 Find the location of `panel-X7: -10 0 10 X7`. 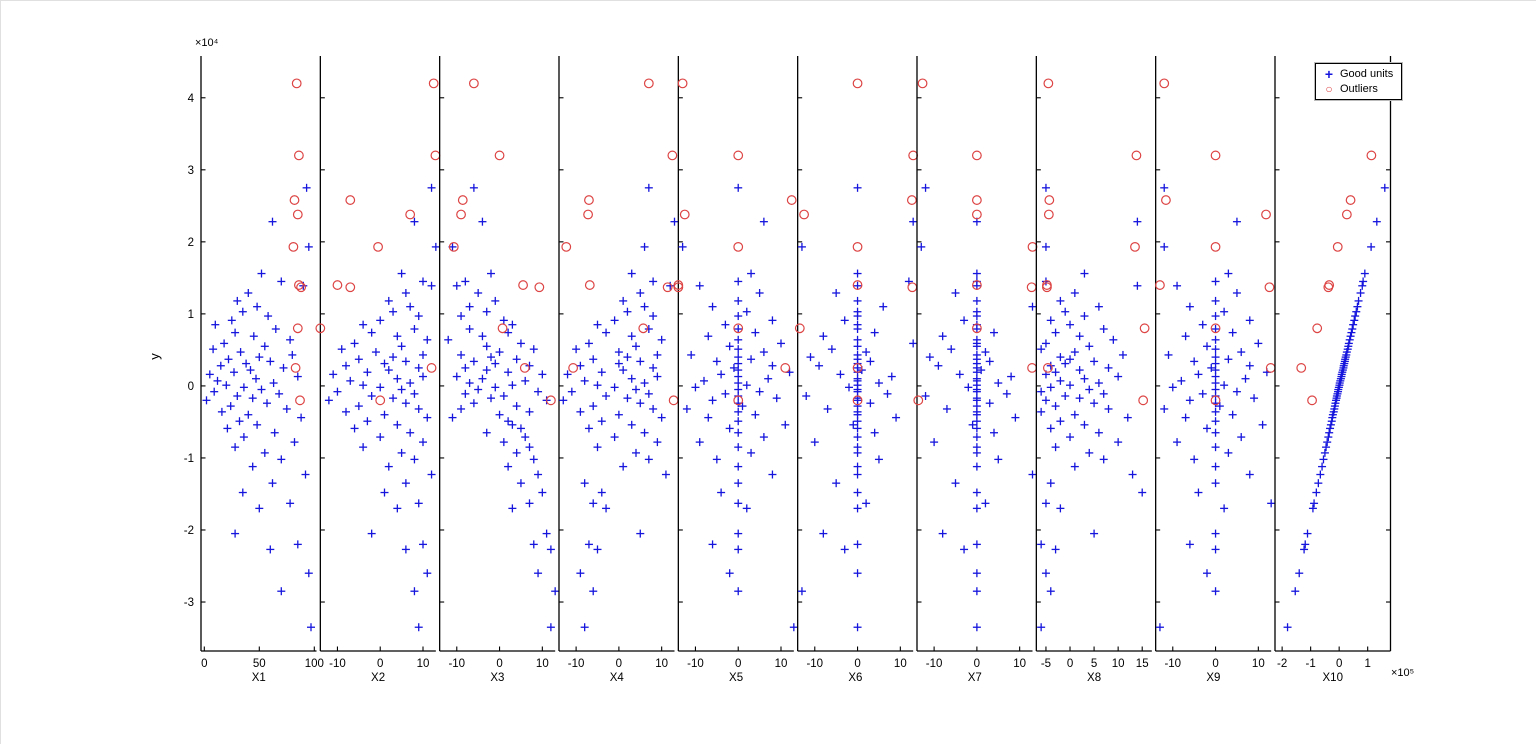

panel-X7: -10 0 10 X7 is located at coordinates (975, 370).